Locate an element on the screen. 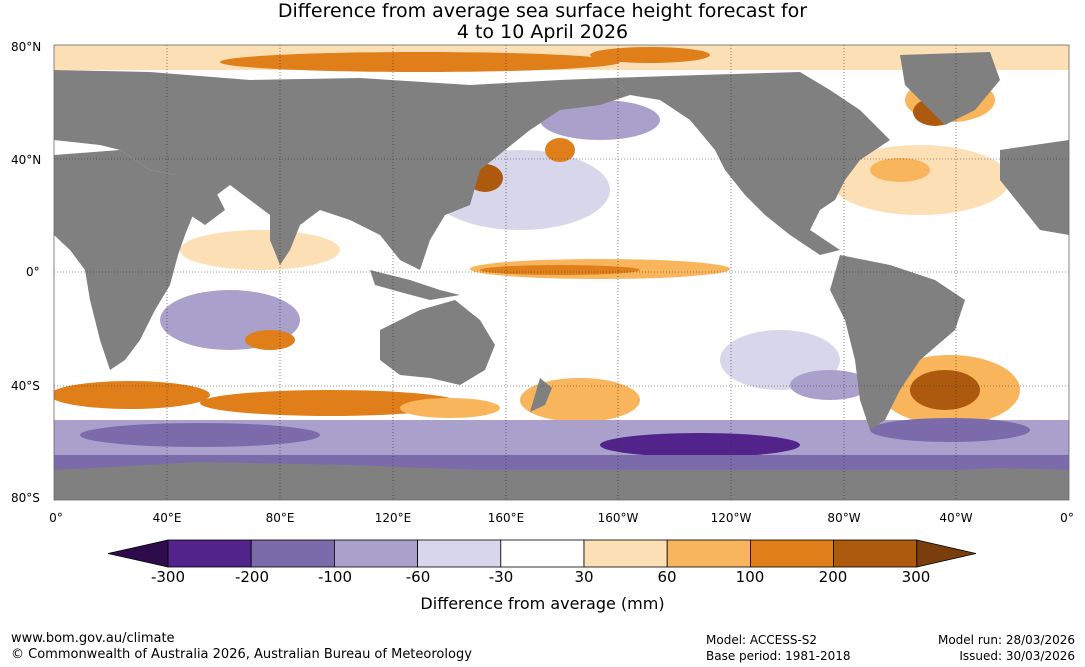 This screenshot has width=1085, height=667. colorbar-tick-label: 100 is located at coordinates (750, 577).